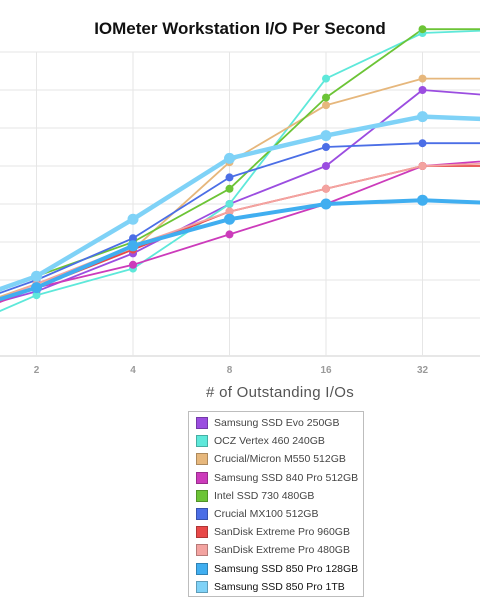  What do you see at coordinates (282, 532) in the screenshot?
I see `legend-label: SanDisk Extreme Pro 960GB` at bounding box center [282, 532].